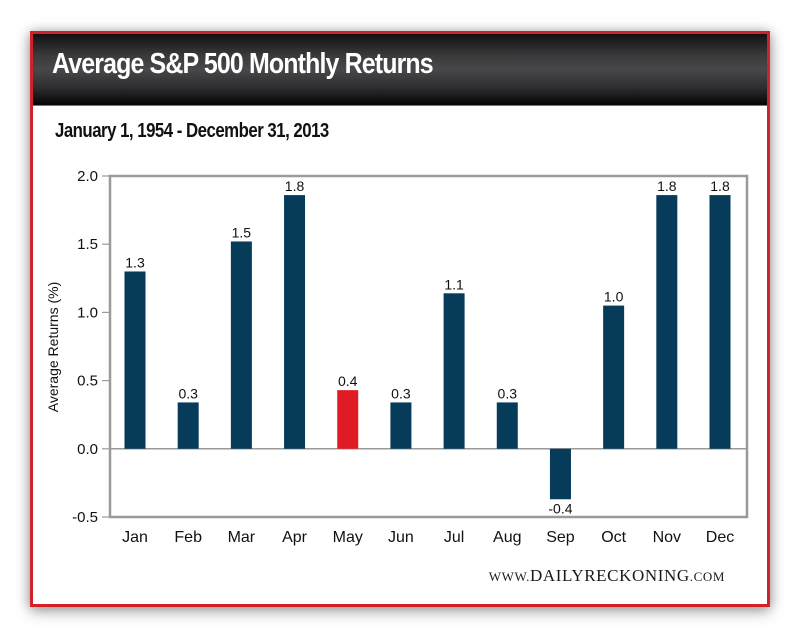 This screenshot has height=639, width=800. What do you see at coordinates (188, 393) in the screenshot?
I see `data-label-feb: 0.3` at bounding box center [188, 393].